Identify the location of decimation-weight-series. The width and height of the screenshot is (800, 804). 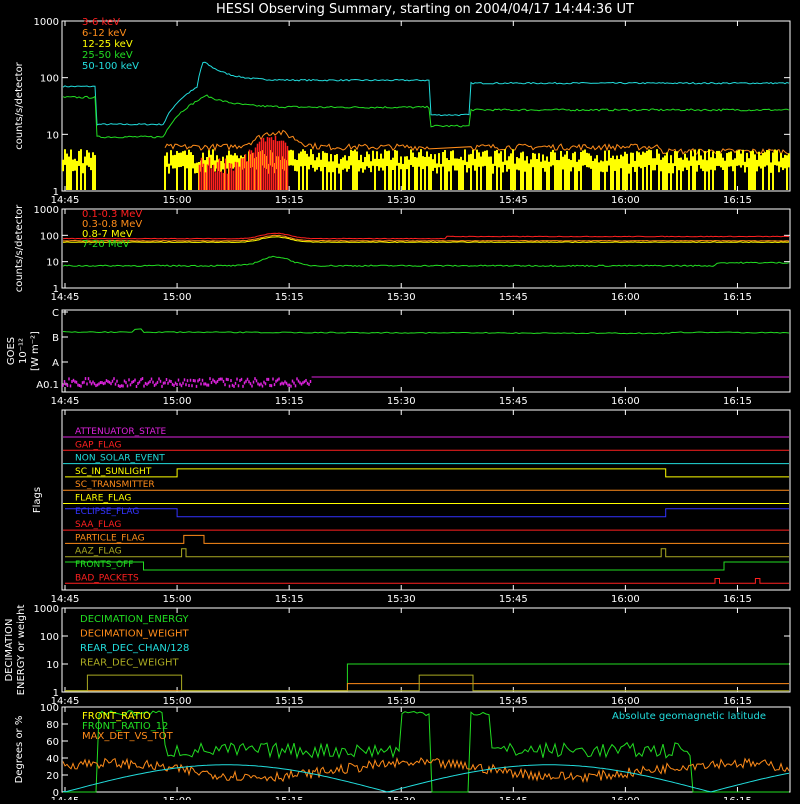
(427, 687).